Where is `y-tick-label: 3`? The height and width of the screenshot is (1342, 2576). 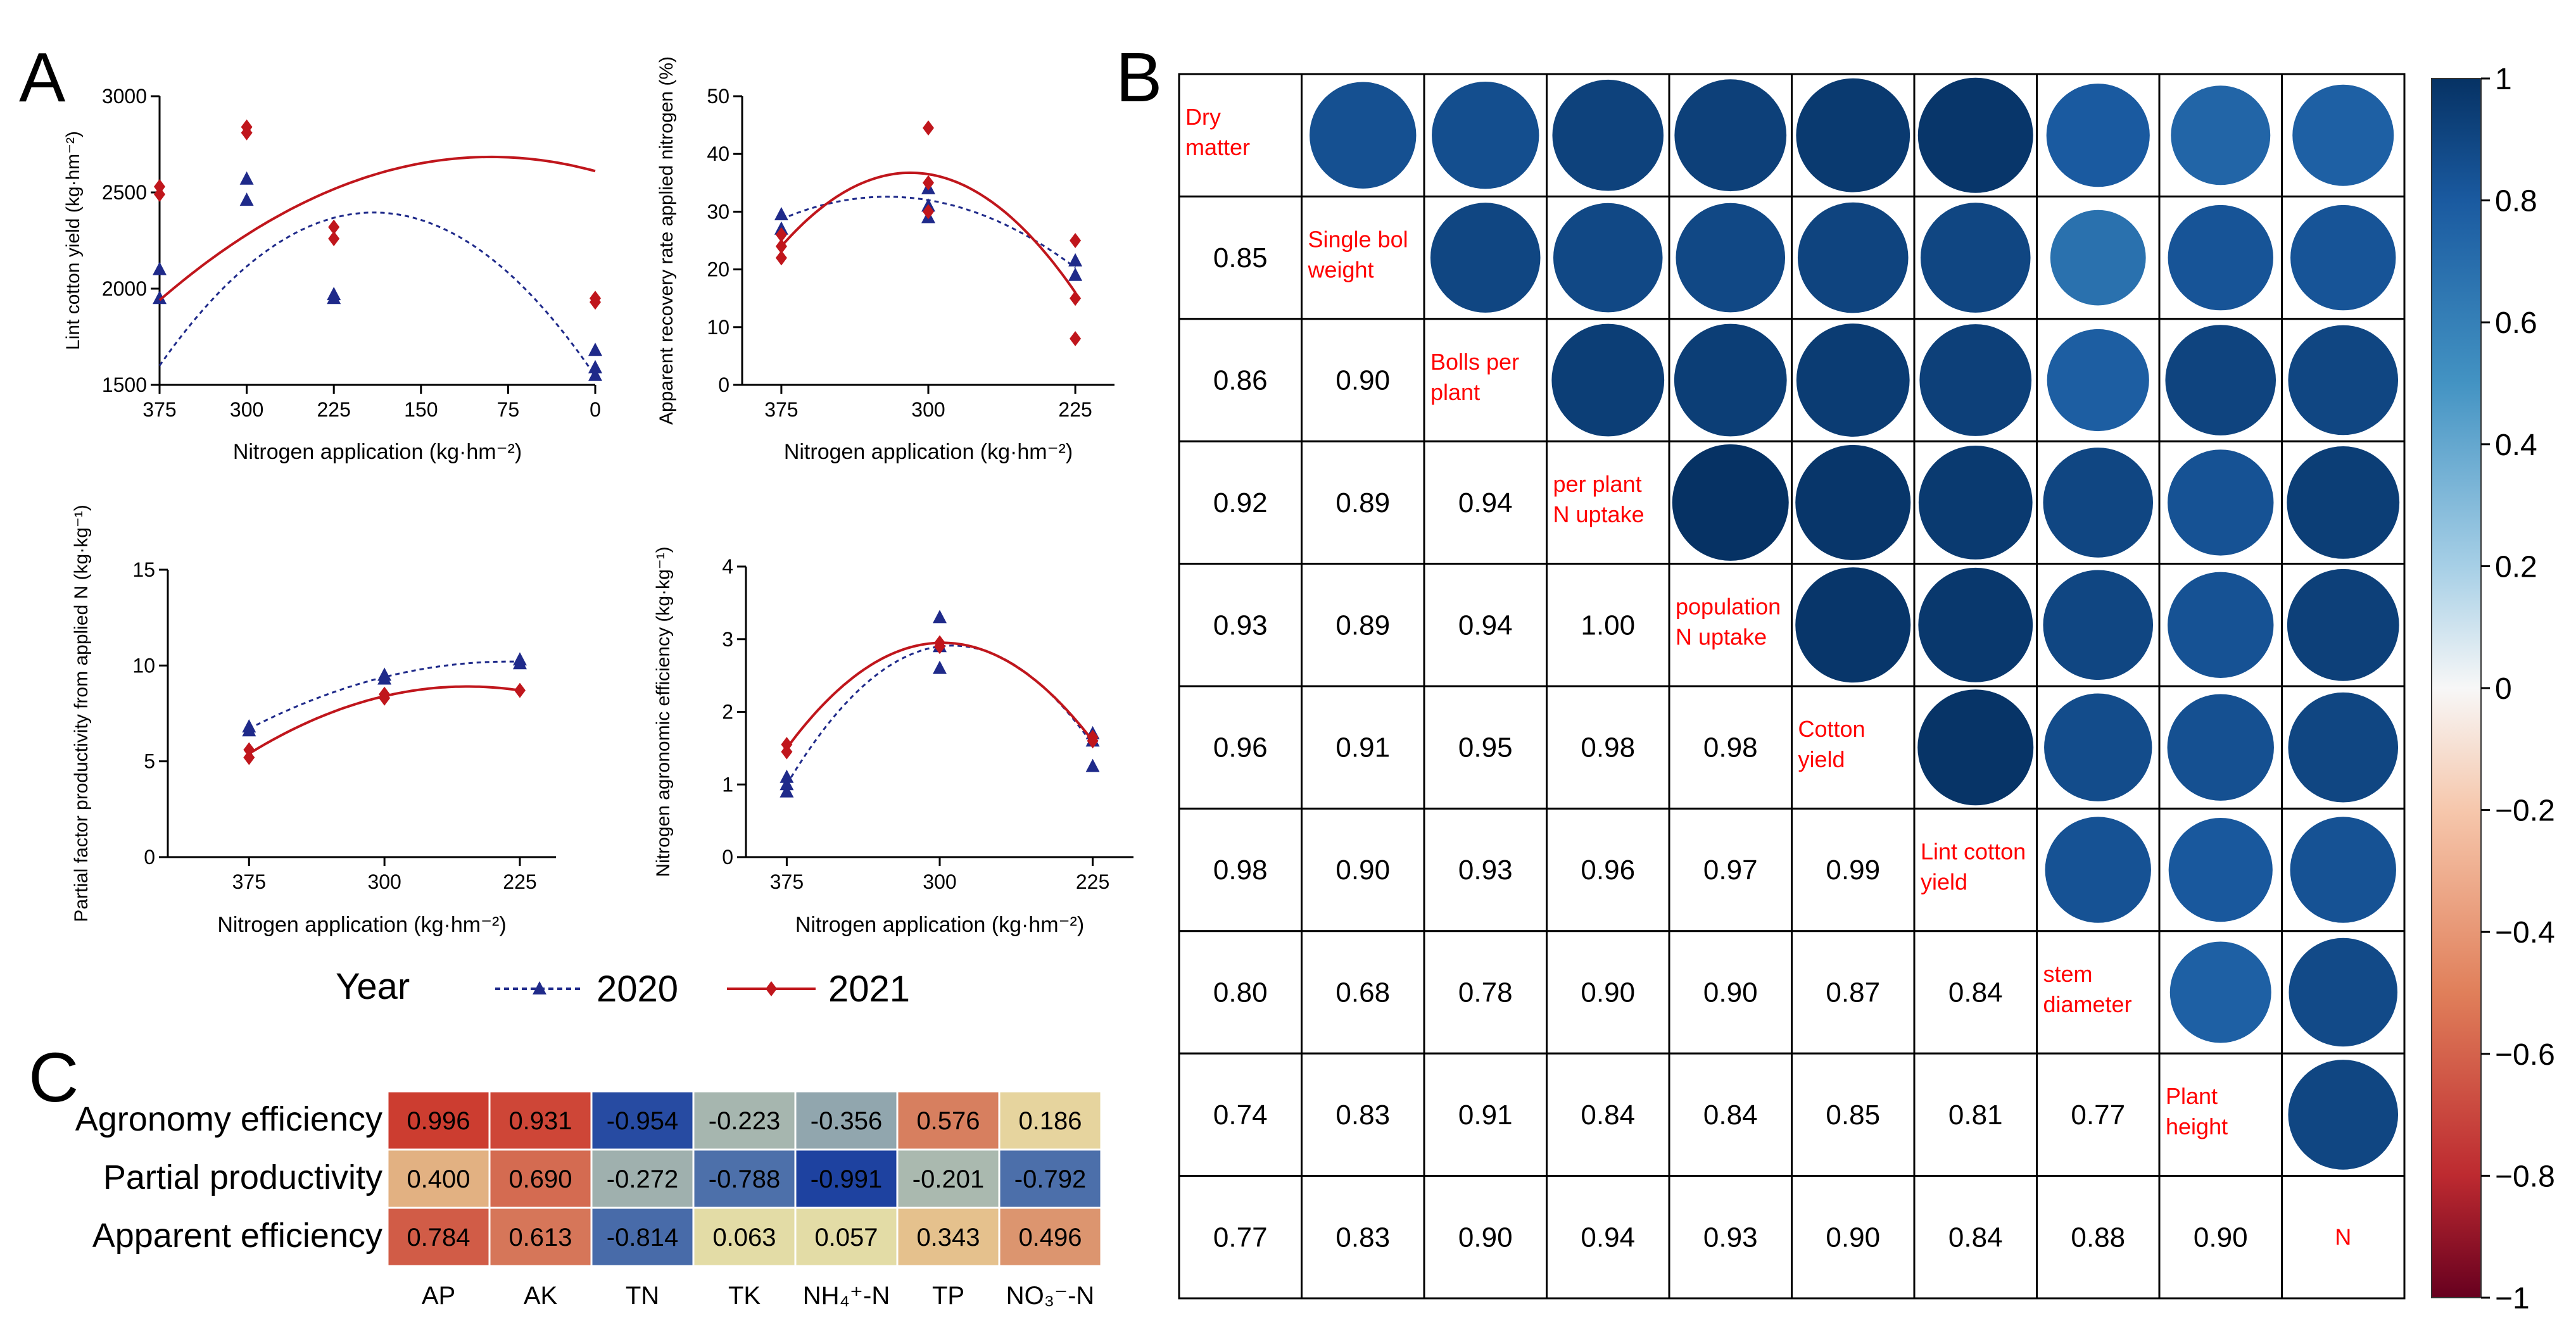
y-tick-label: 3 is located at coordinates (727, 640).